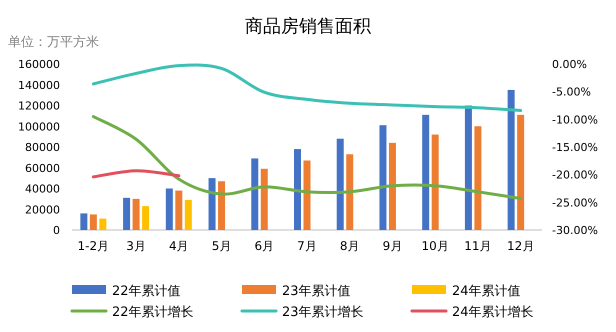 The width and height of the screenshot is (616, 332). Describe the element at coordinates (316, 291) in the screenshot. I see `legend-label: 23年累计值` at that location.